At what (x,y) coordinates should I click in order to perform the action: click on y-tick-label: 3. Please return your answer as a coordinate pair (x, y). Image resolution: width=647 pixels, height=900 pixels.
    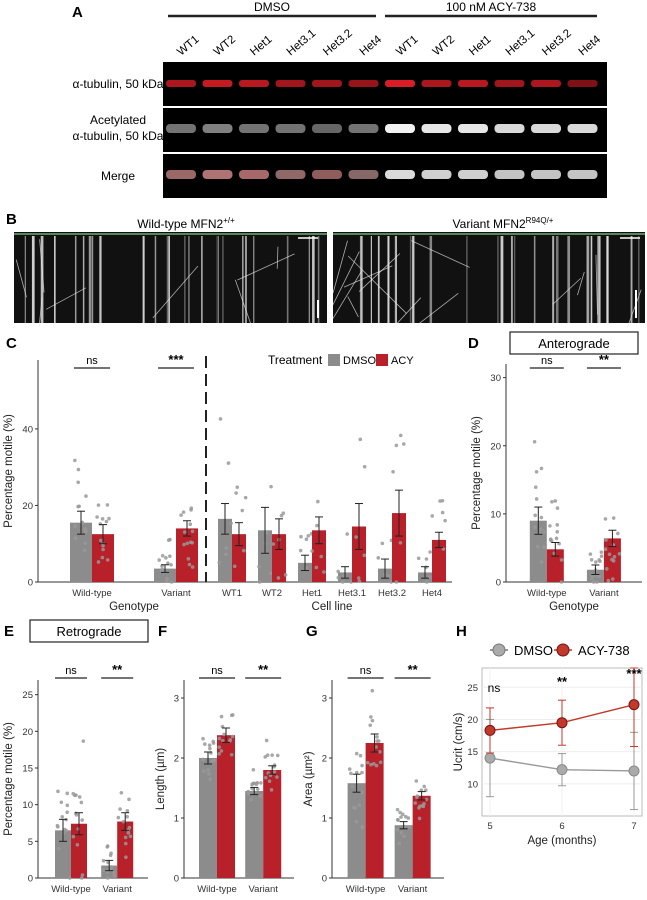
    Looking at the image, I should click on (176, 699).